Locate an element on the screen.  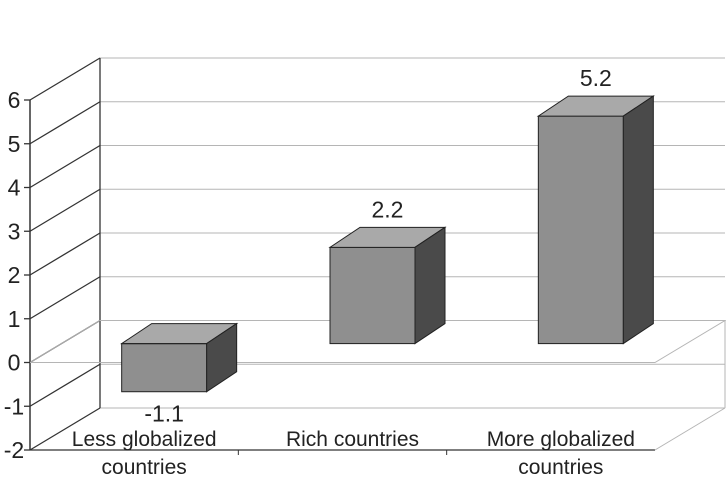
category-label: More globalized is located at coordinates (561, 439).